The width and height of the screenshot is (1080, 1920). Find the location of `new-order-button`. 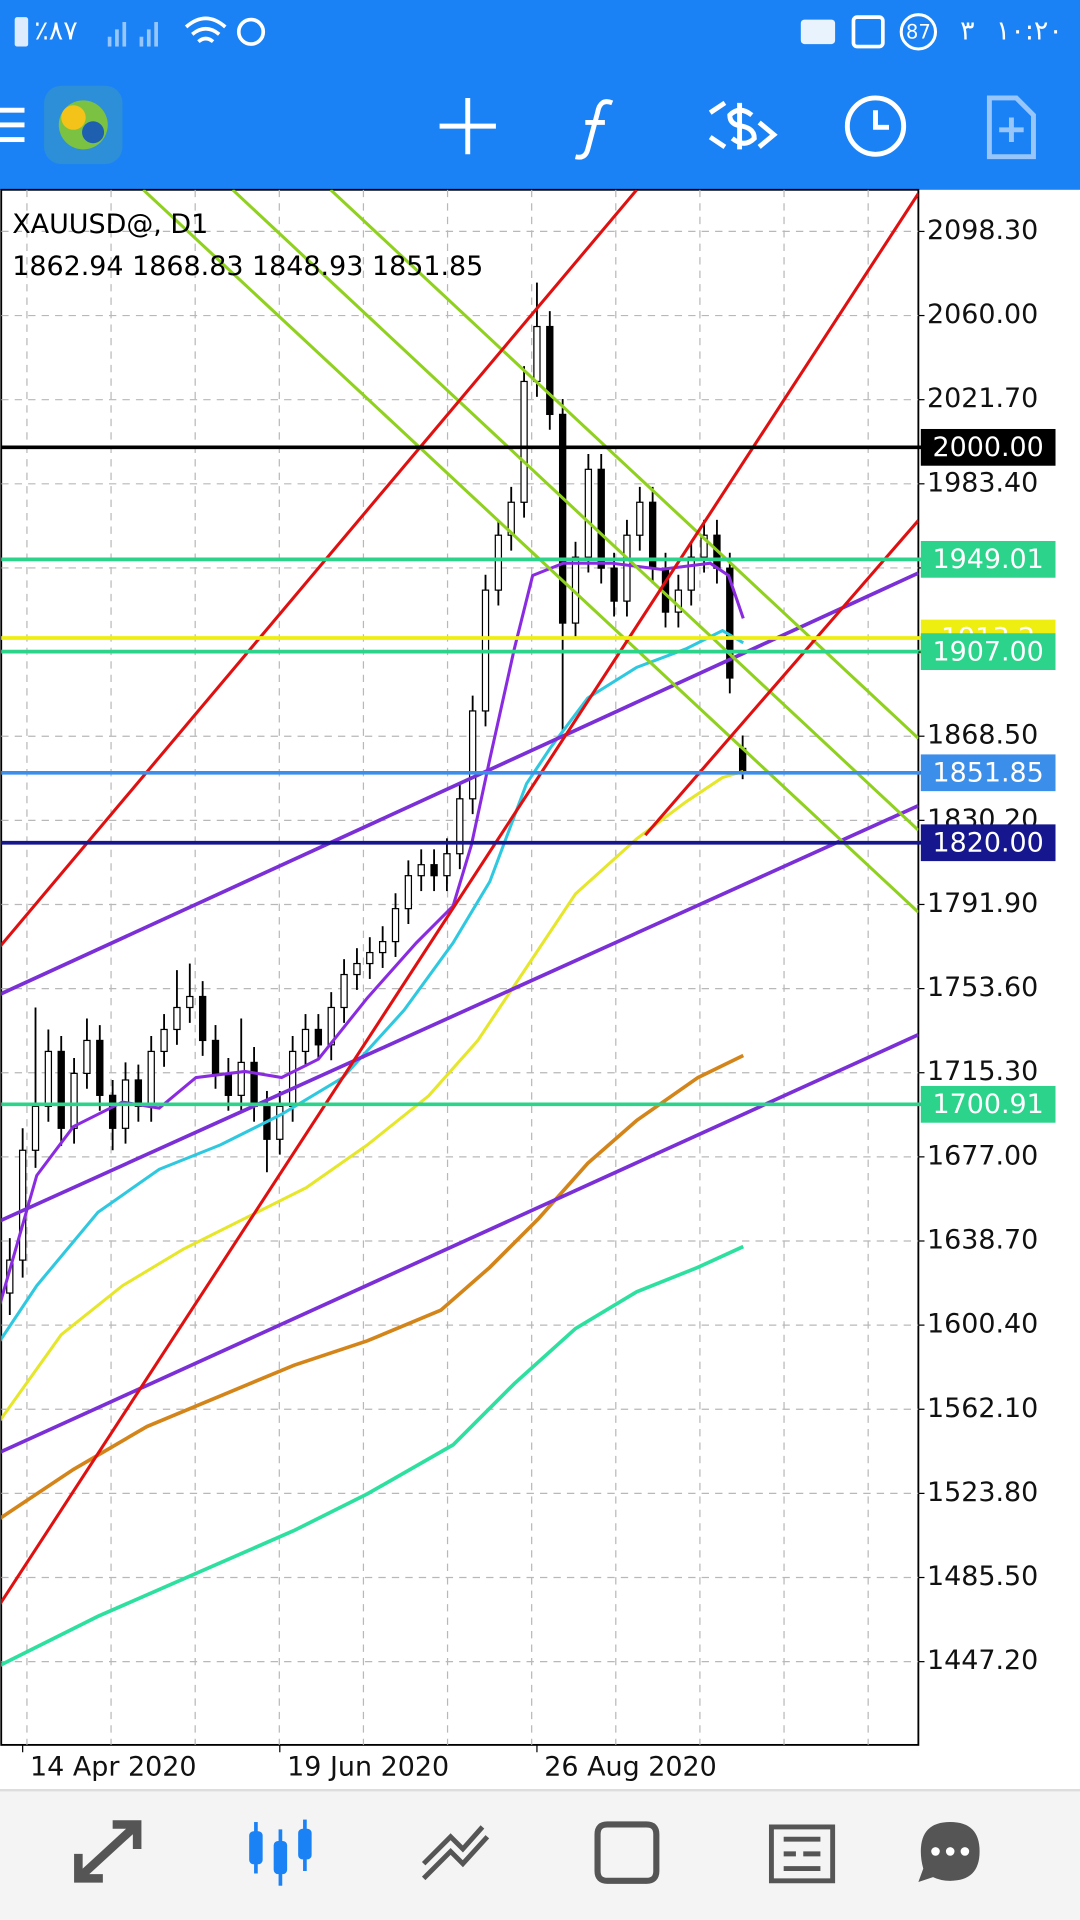

new-order-button is located at coordinates (1011, 127).